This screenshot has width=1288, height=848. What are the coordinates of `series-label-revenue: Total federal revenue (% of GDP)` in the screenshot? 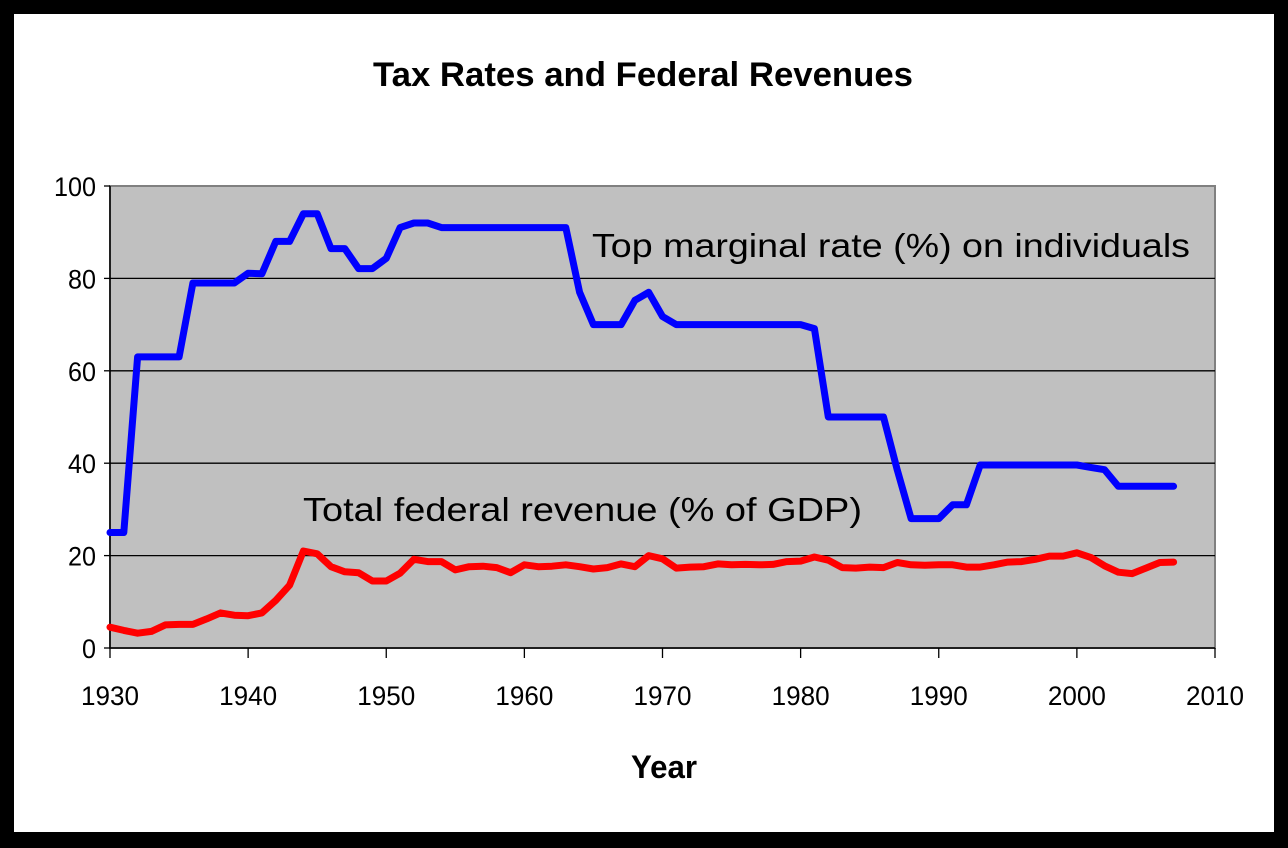 It's located at (582, 509).